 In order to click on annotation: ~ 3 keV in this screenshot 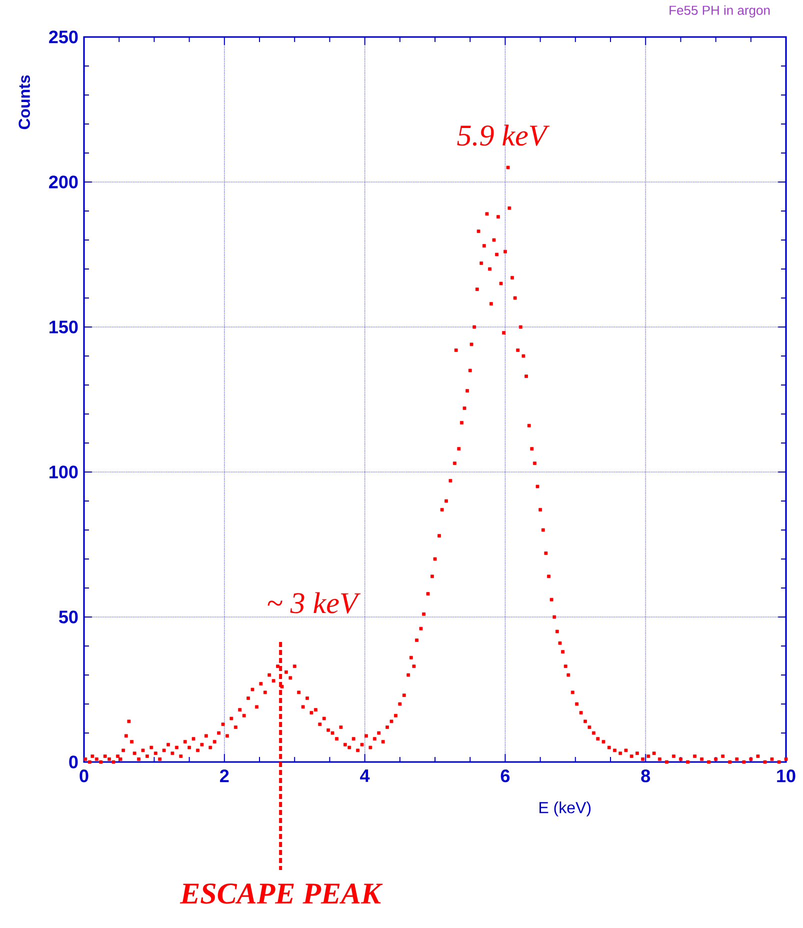, I will do `click(314, 603)`.